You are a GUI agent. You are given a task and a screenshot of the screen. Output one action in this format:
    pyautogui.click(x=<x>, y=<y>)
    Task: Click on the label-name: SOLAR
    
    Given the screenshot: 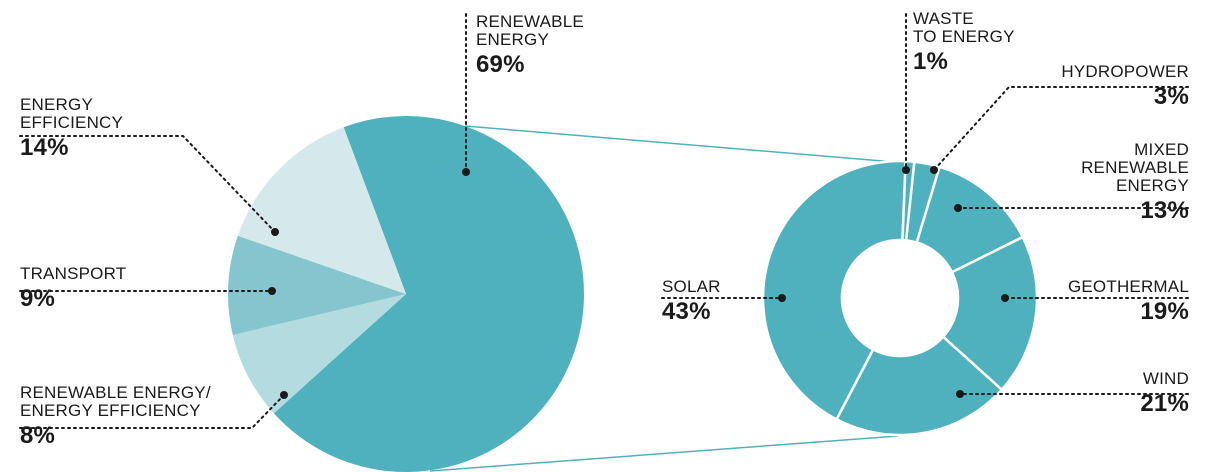 What is the action you would take?
    pyautogui.click(x=691, y=286)
    